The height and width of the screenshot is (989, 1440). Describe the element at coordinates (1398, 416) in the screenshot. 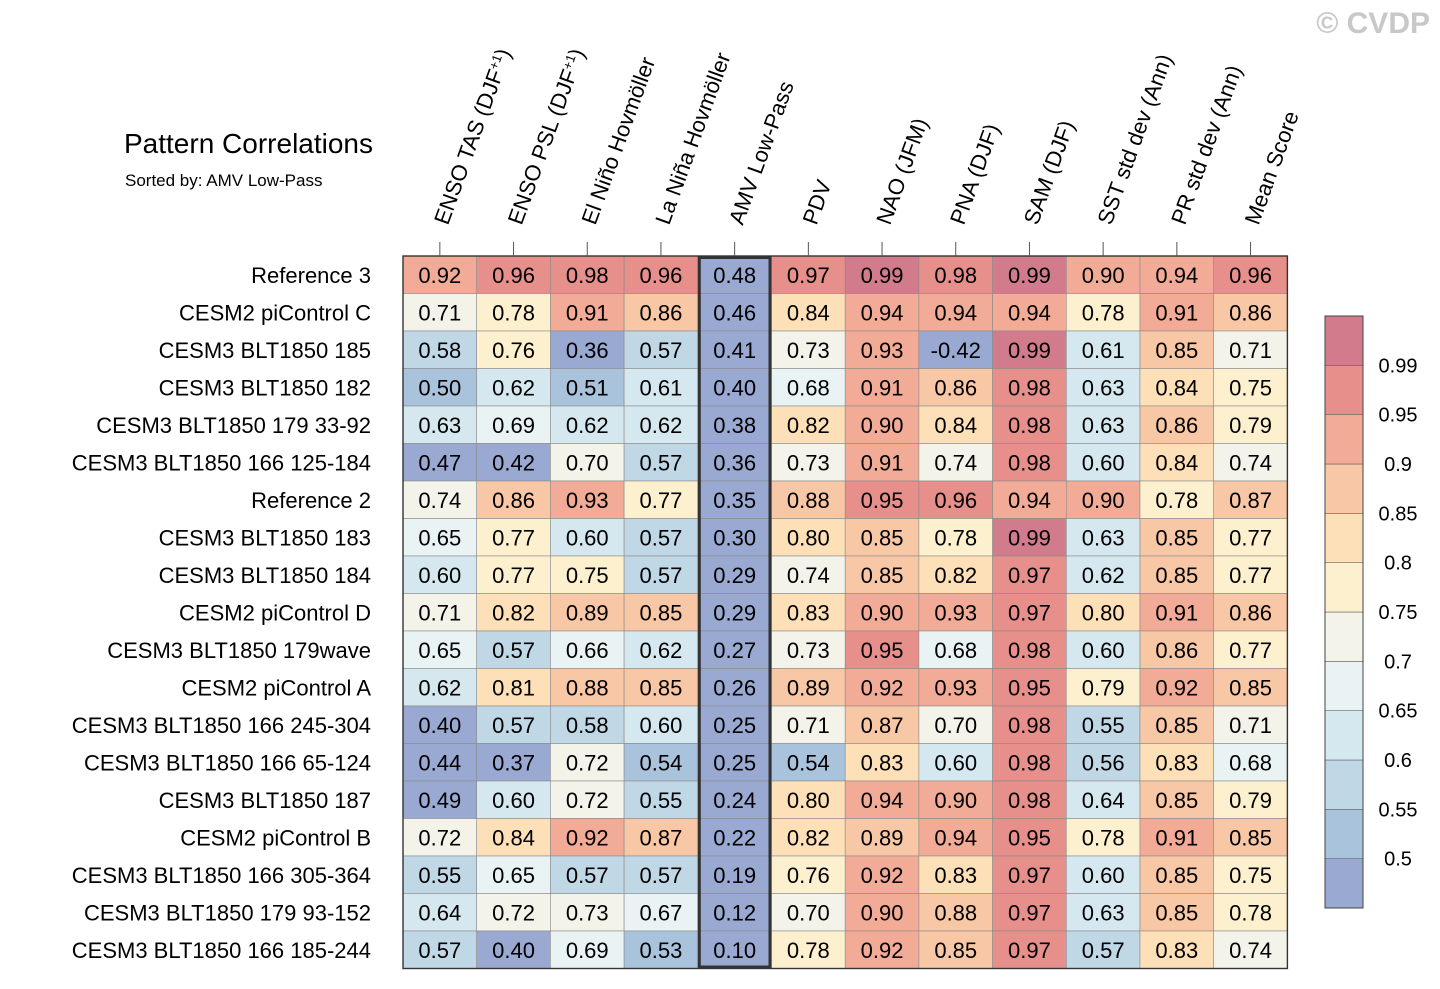

I see `colorbar-tick-label: 0.95` at that location.